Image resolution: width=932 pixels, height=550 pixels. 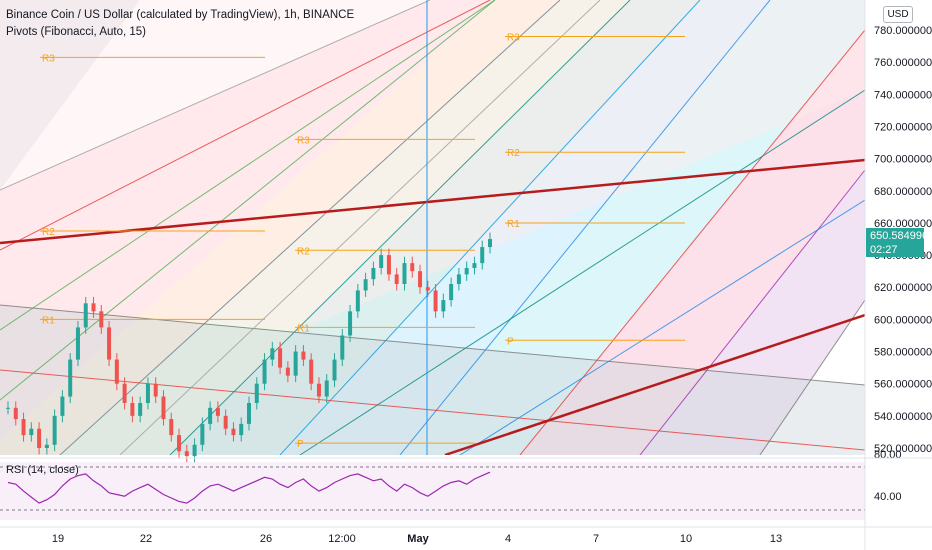 I want to click on bar-countdown: 02:27, so click(x=884, y=250).